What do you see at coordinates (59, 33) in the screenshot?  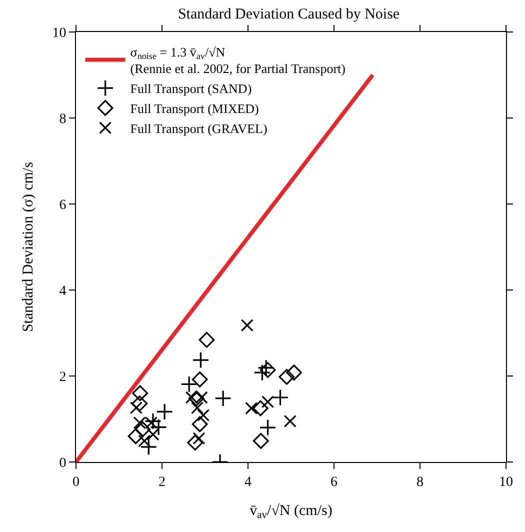 I see `y-tick-label: 10` at bounding box center [59, 33].